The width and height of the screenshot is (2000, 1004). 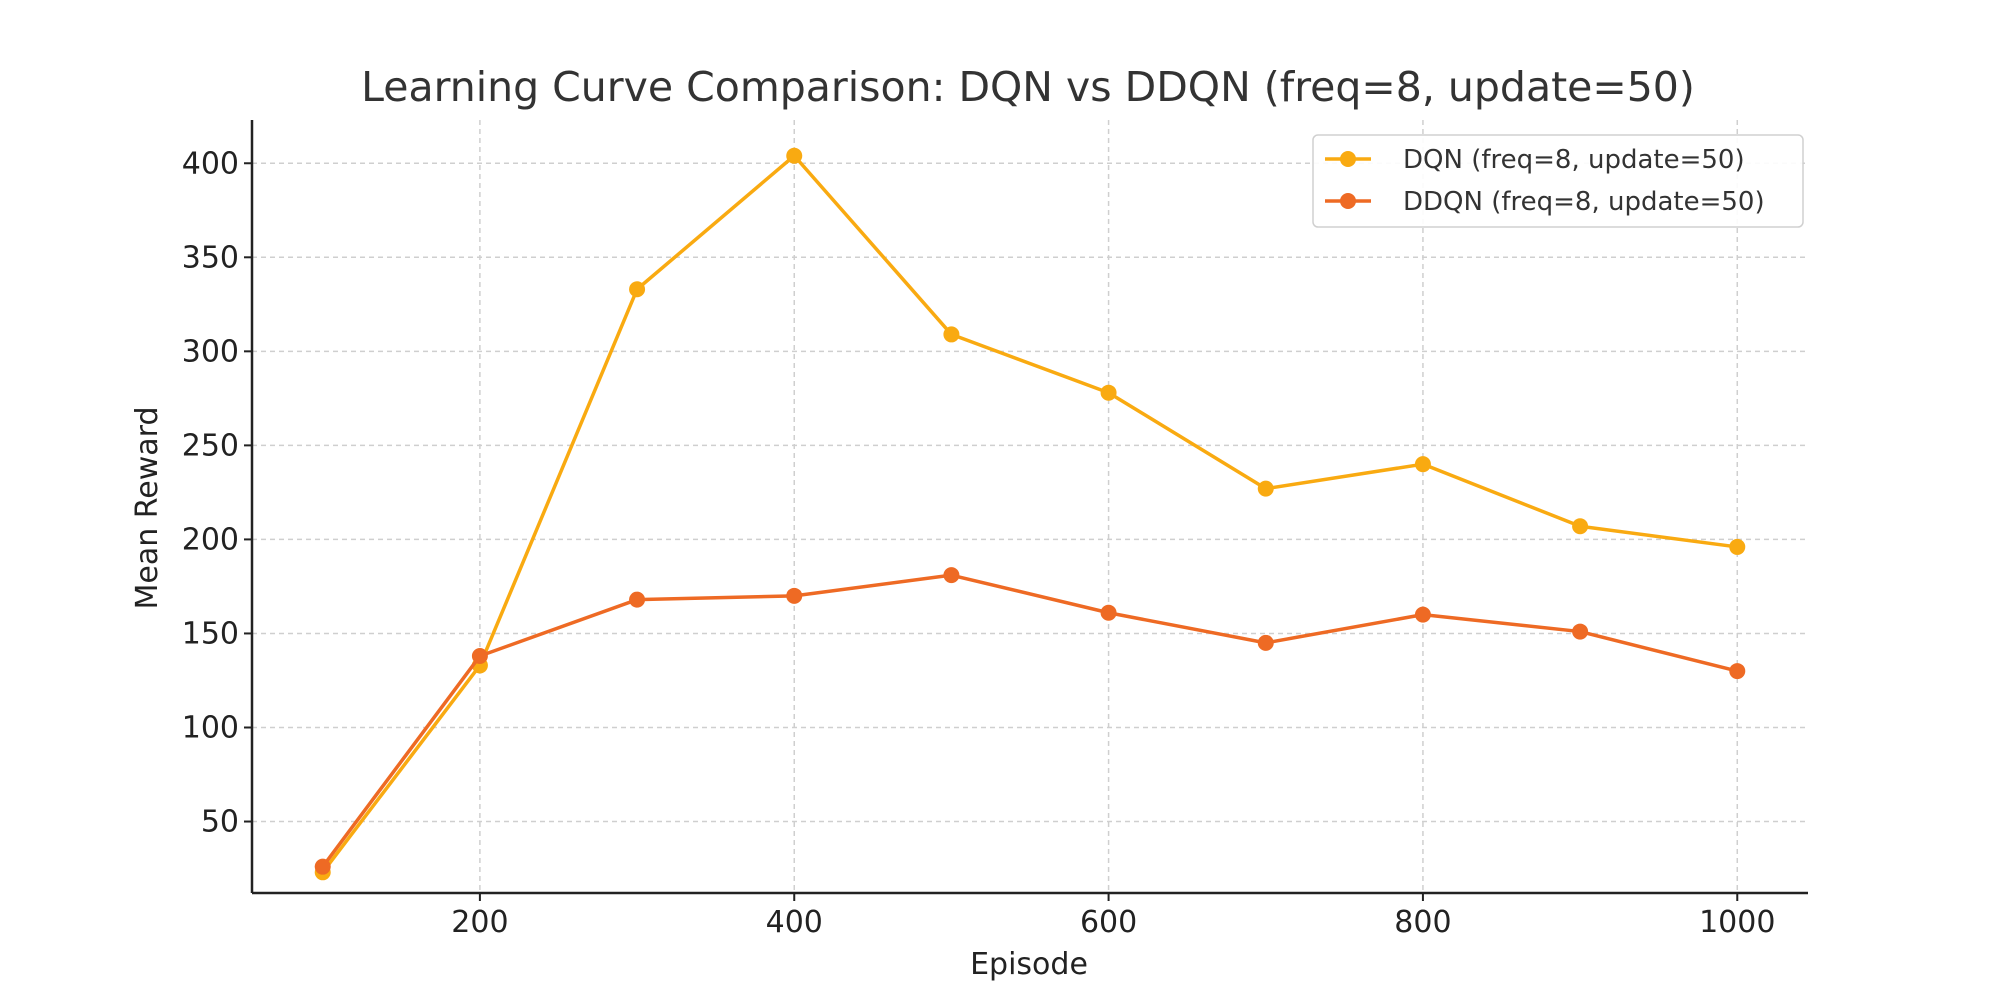 What do you see at coordinates (210, 539) in the screenshot?
I see `y-tick-label: 200` at bounding box center [210, 539].